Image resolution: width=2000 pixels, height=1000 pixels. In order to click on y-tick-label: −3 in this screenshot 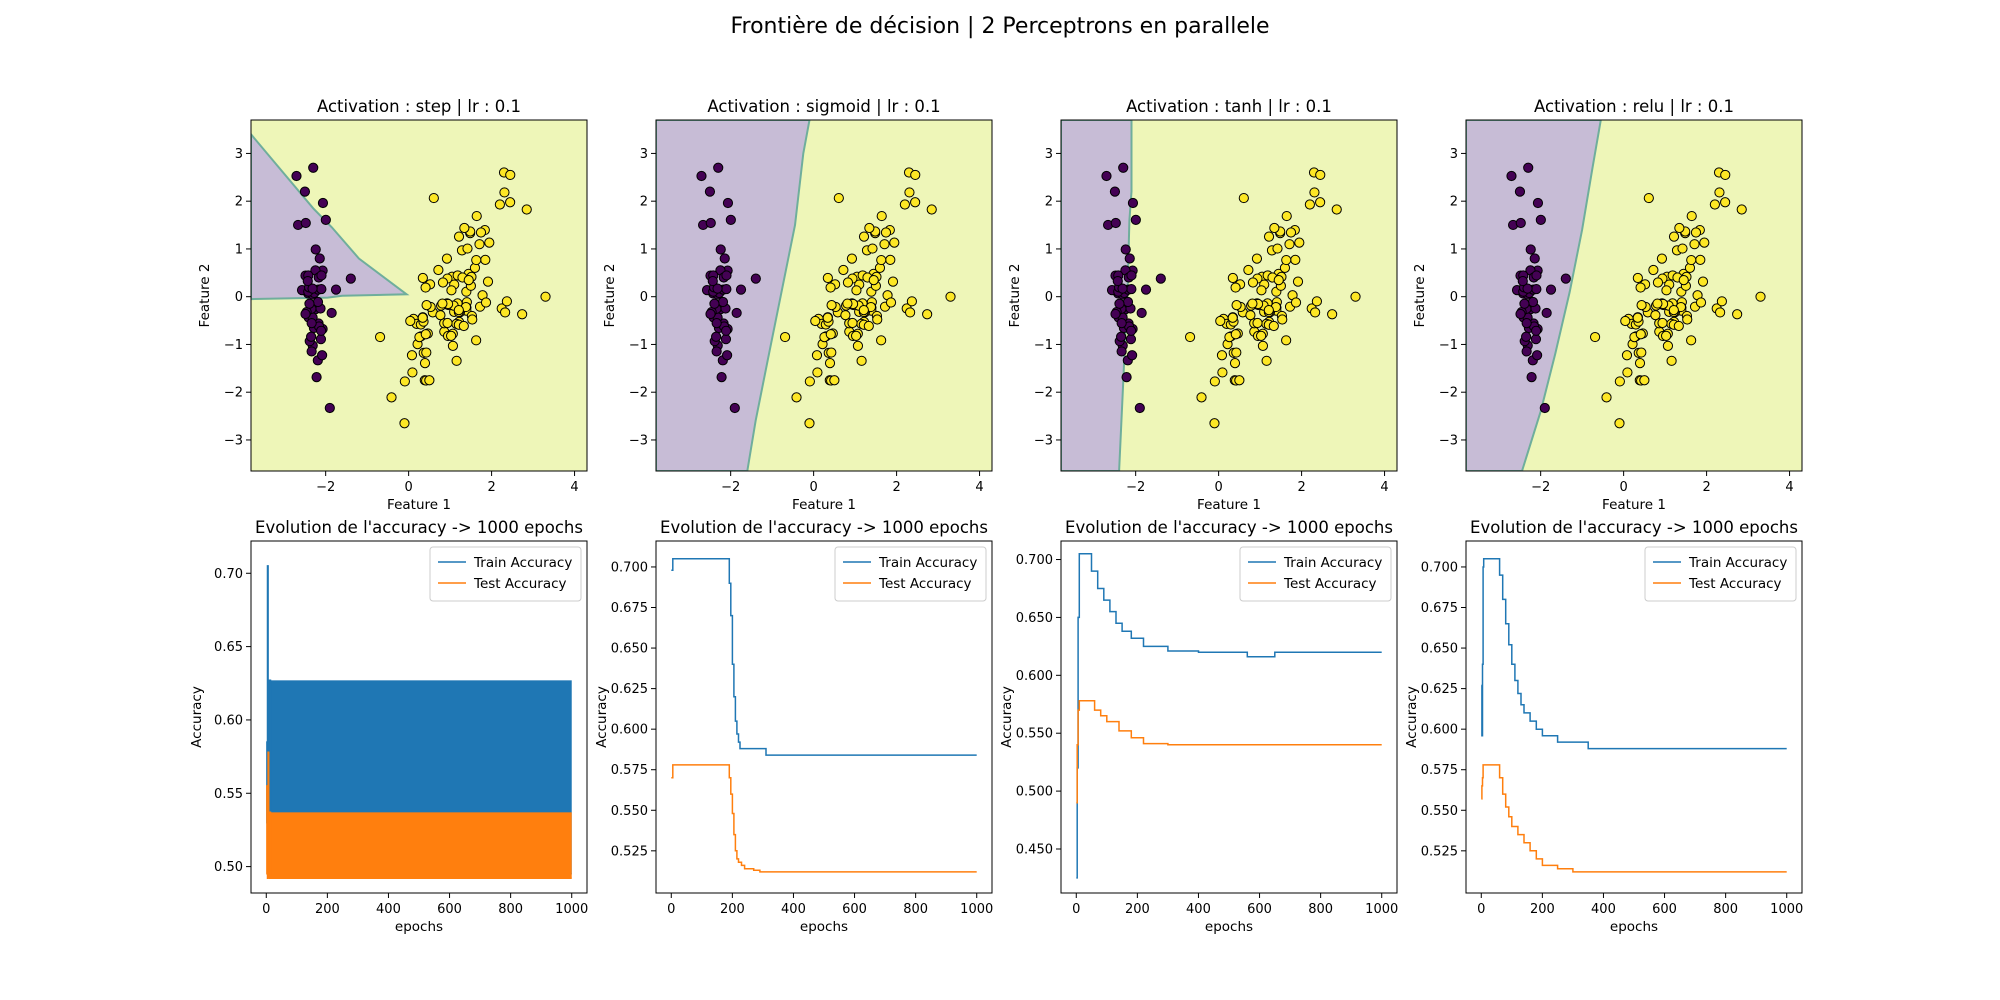, I will do `click(1448, 440)`.